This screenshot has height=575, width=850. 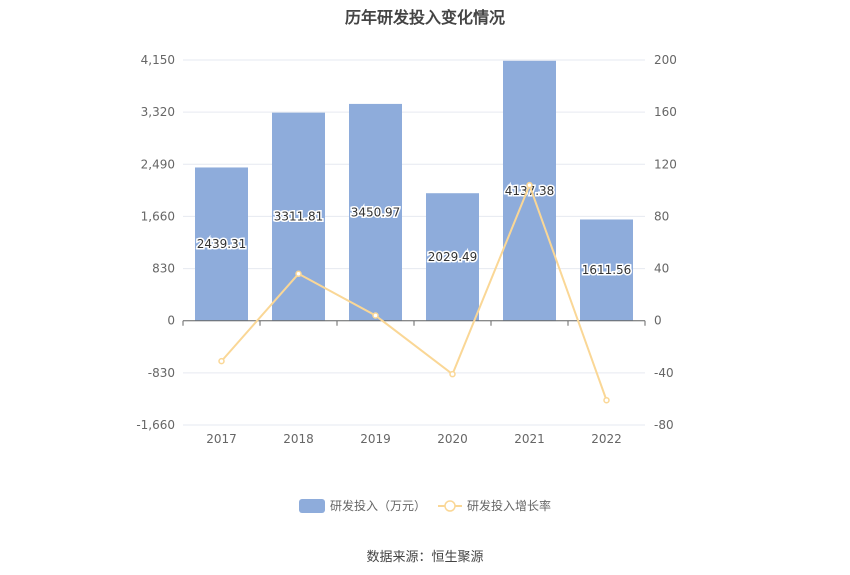 I want to click on y-left-tick-label: -830, so click(x=161, y=373).